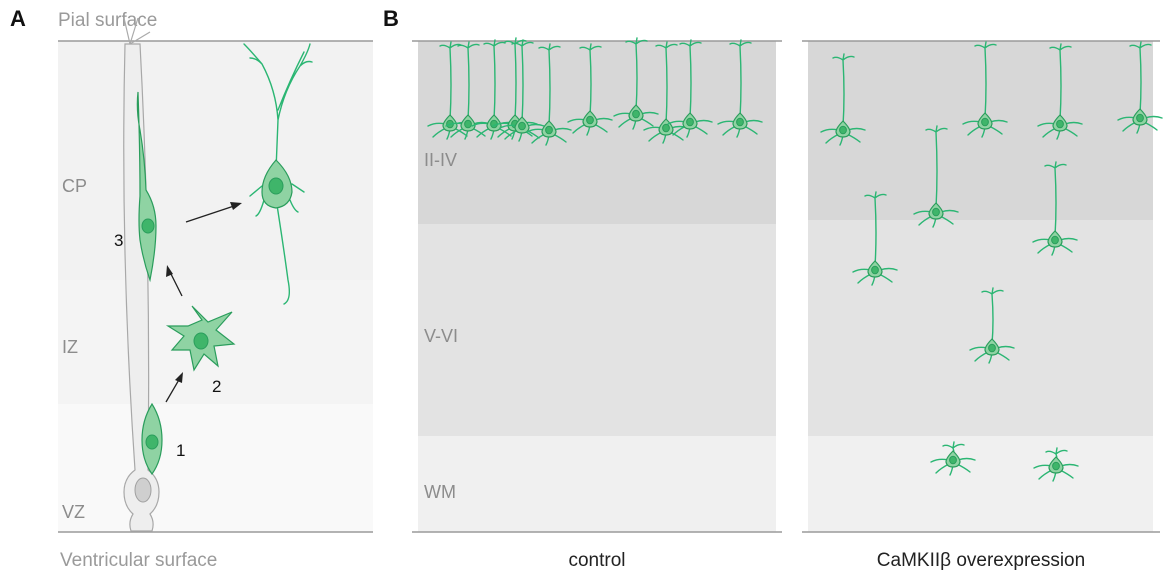  What do you see at coordinates (201, 341) in the screenshot?
I see `neuron-step-2-nucleus` at bounding box center [201, 341].